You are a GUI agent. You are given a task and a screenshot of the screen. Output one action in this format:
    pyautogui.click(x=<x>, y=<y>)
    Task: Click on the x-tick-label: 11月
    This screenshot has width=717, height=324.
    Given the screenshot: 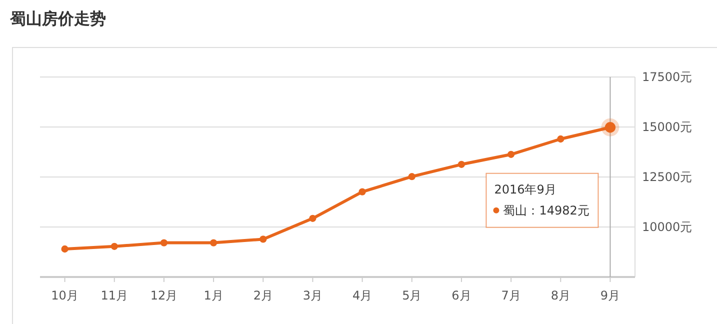 What is the action you would take?
    pyautogui.click(x=114, y=295)
    